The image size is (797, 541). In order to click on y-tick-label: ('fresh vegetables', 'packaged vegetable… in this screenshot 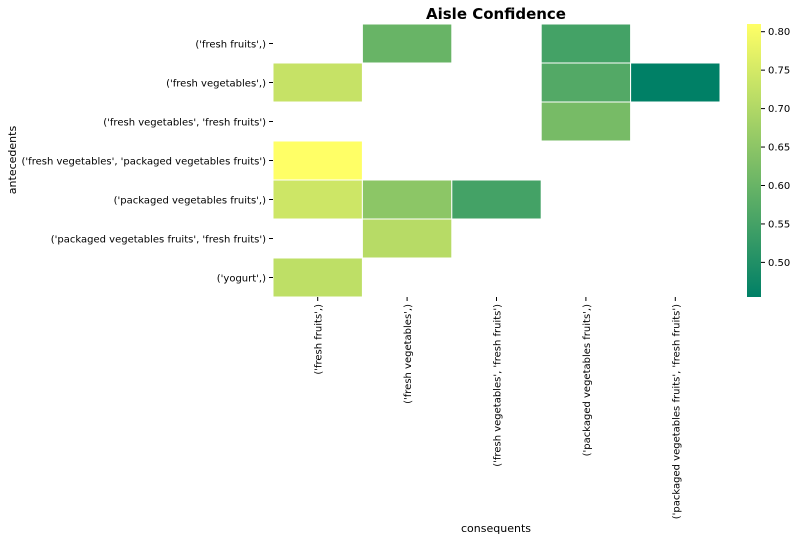, I will do `click(144, 162)`.